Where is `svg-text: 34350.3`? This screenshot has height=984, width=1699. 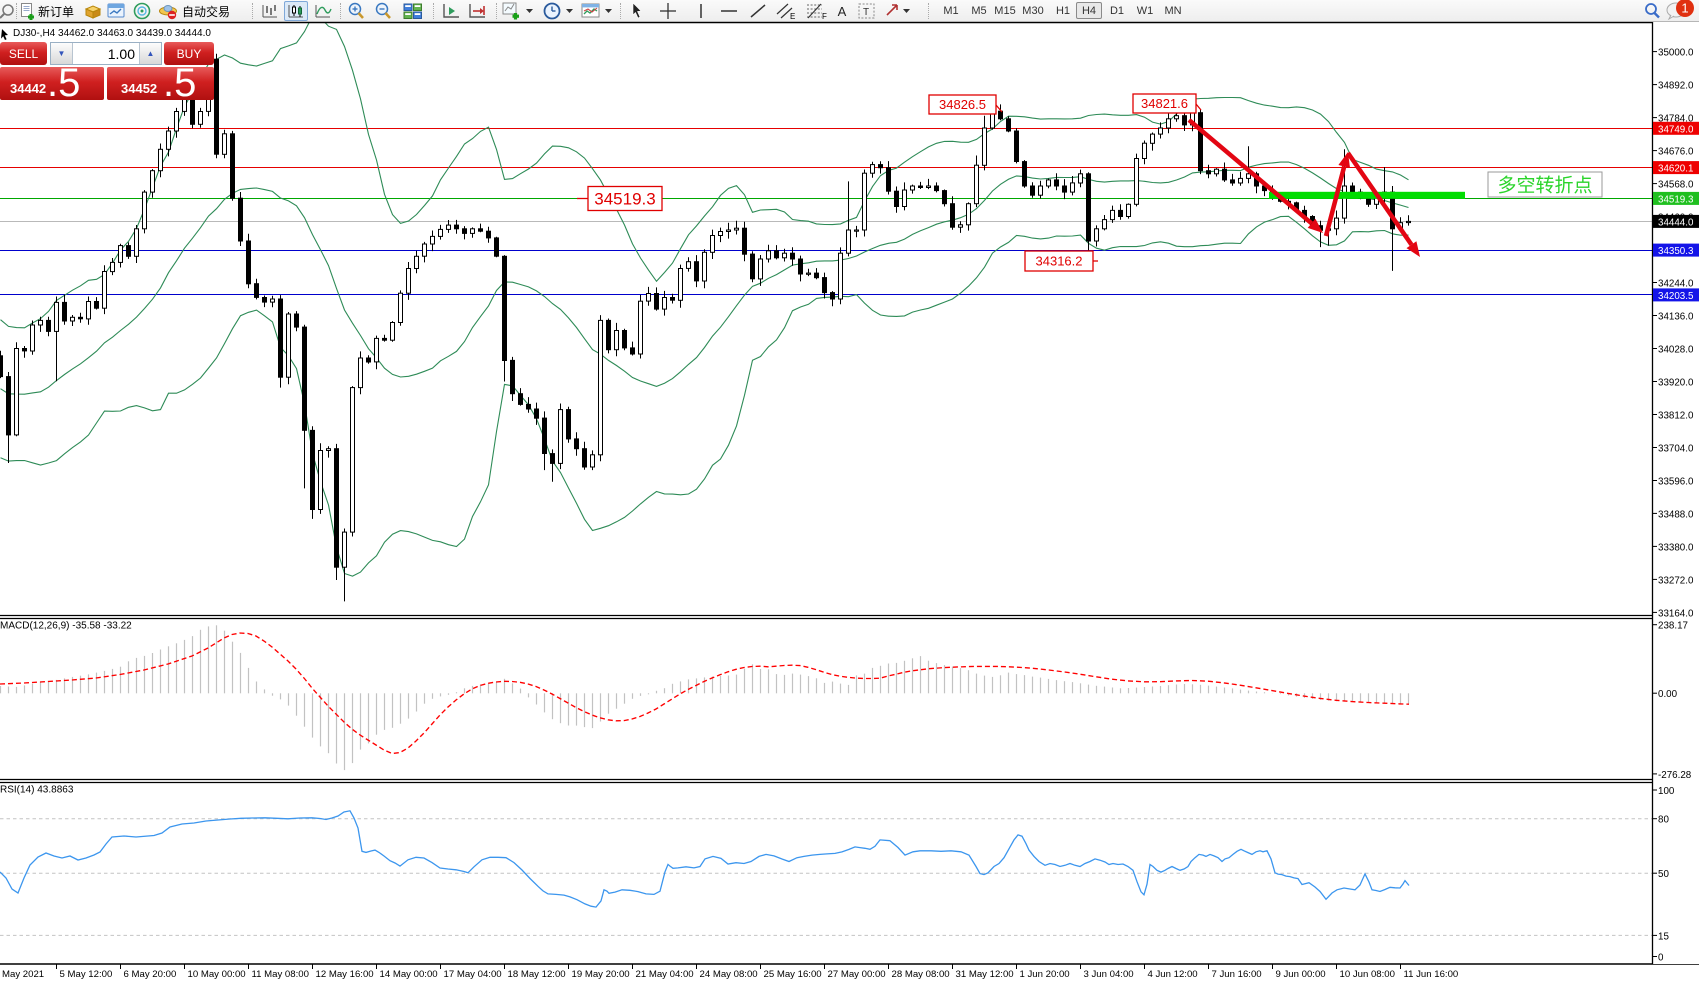 svg-text: 34350.3 is located at coordinates (1676, 251).